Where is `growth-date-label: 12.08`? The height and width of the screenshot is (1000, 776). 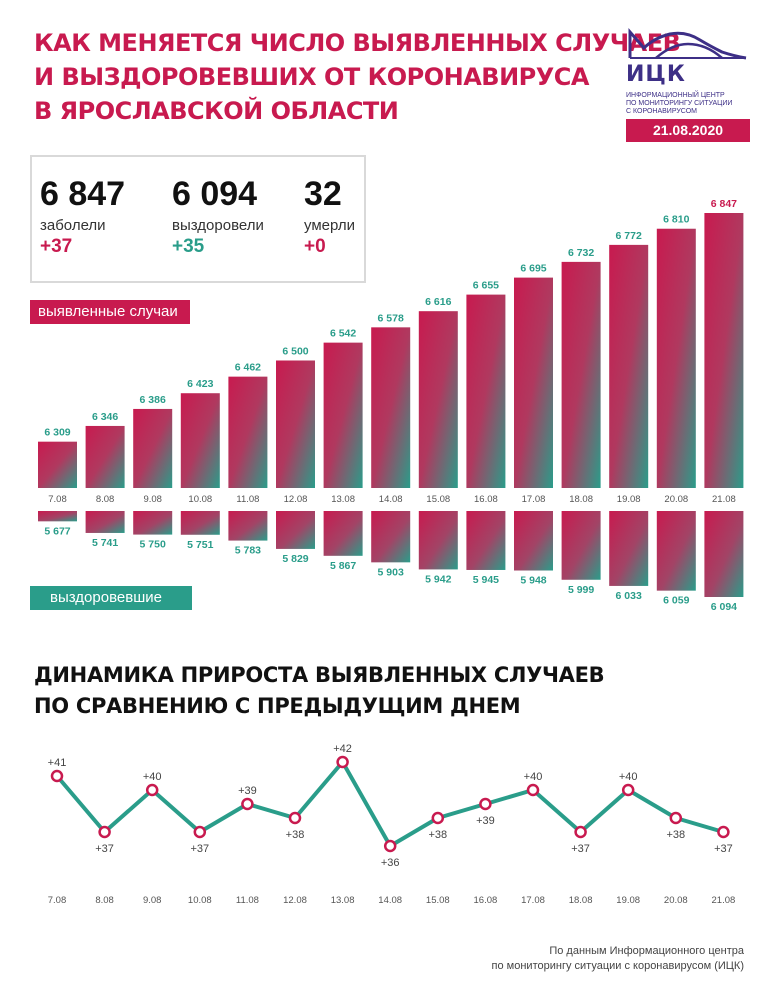
growth-date-label: 12.08 is located at coordinates (295, 900).